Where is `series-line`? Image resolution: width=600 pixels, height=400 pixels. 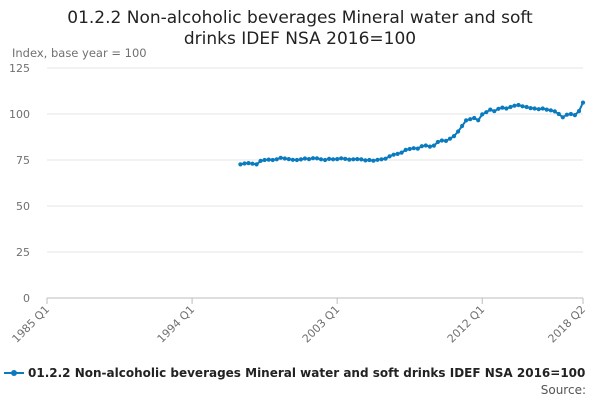 series-line is located at coordinates (412, 134).